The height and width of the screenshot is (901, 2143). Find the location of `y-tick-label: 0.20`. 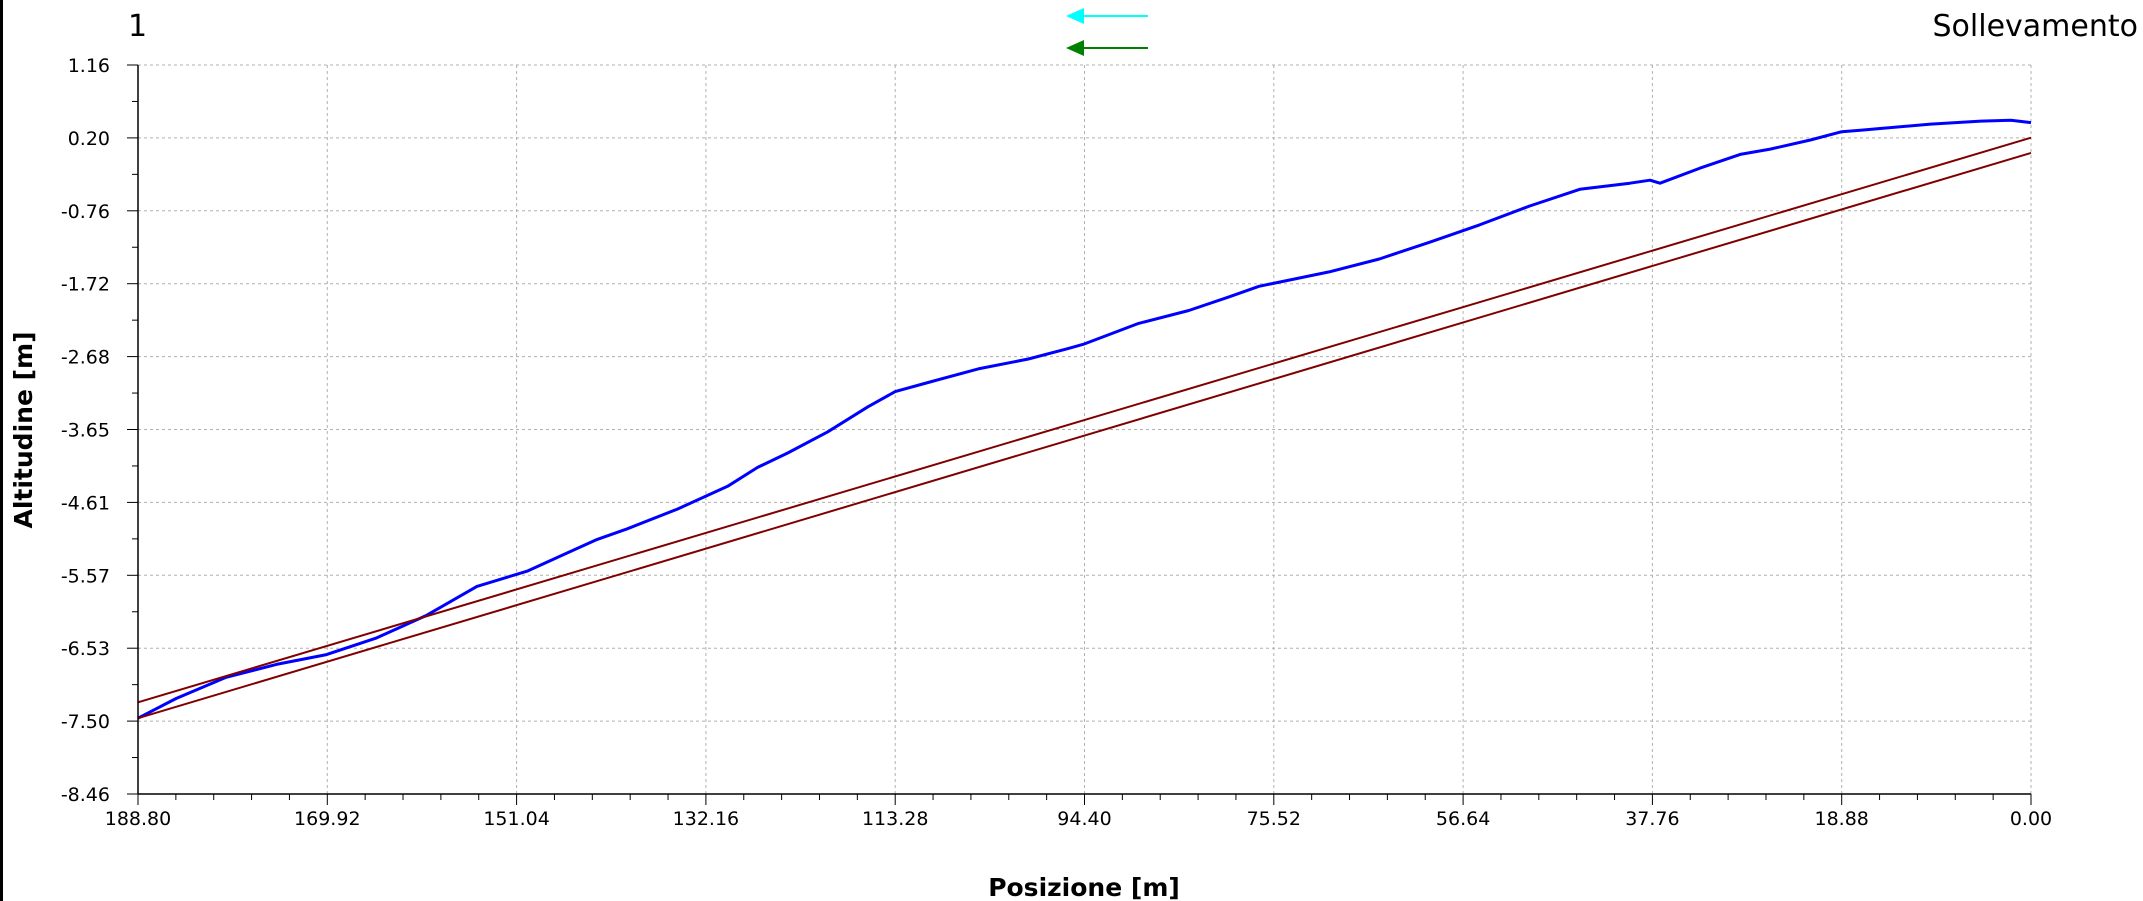

y-tick-label: 0.20 is located at coordinates (89, 139).